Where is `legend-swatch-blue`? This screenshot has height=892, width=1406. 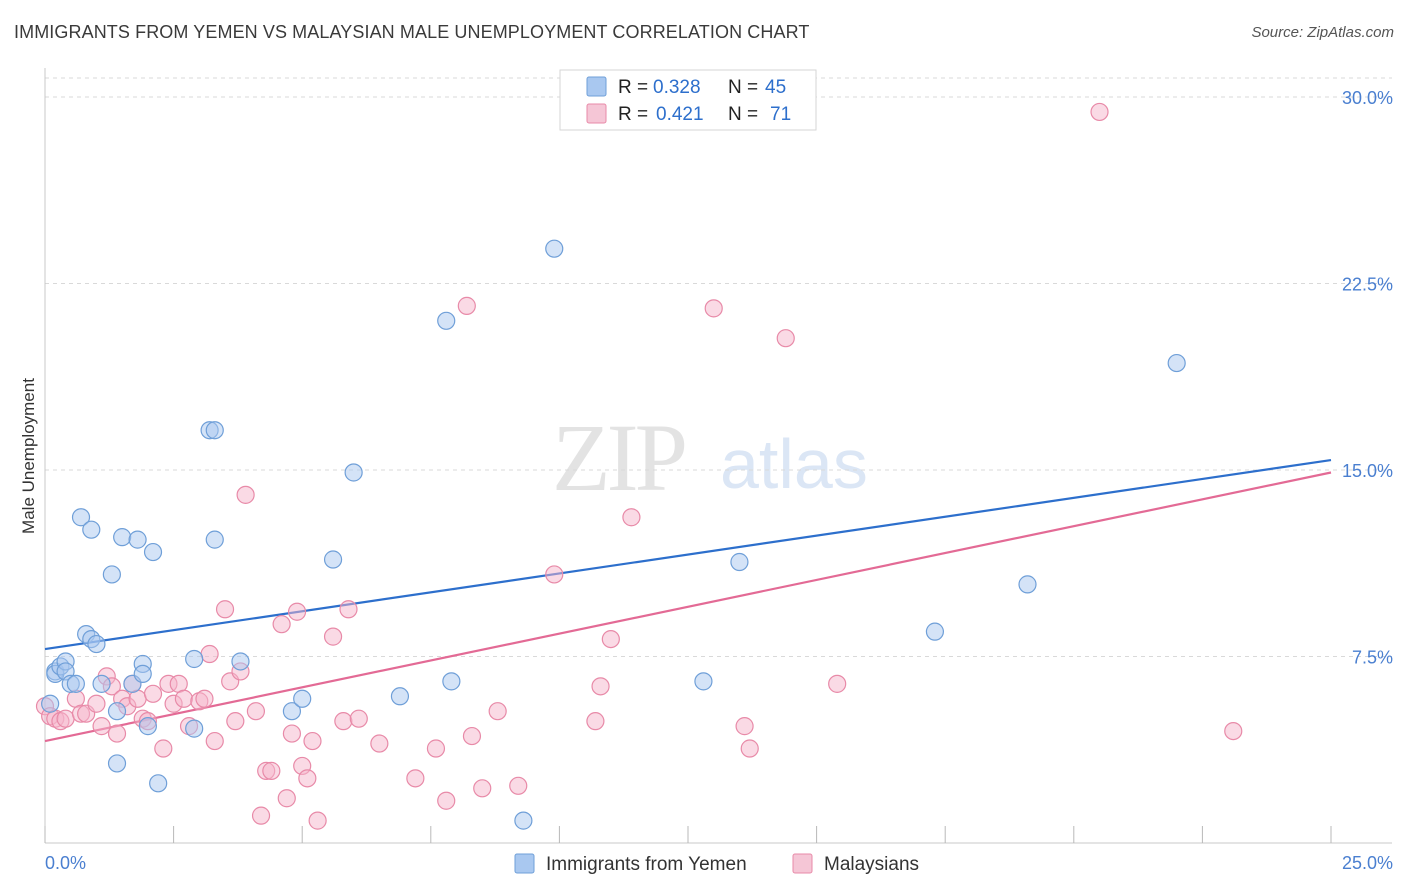
legend-swatch-blue is located at coordinates (596, 86).